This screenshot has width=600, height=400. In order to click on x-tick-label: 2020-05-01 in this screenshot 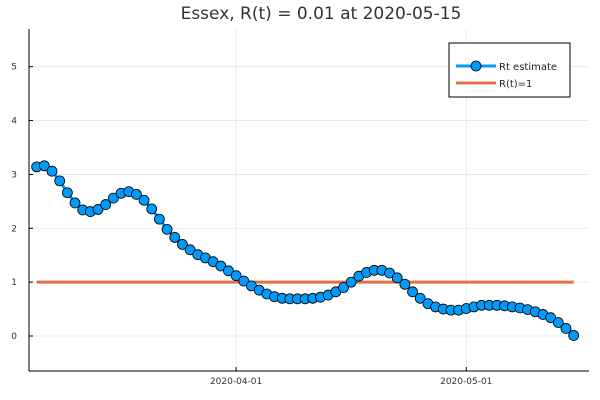, I will do `click(466, 382)`.